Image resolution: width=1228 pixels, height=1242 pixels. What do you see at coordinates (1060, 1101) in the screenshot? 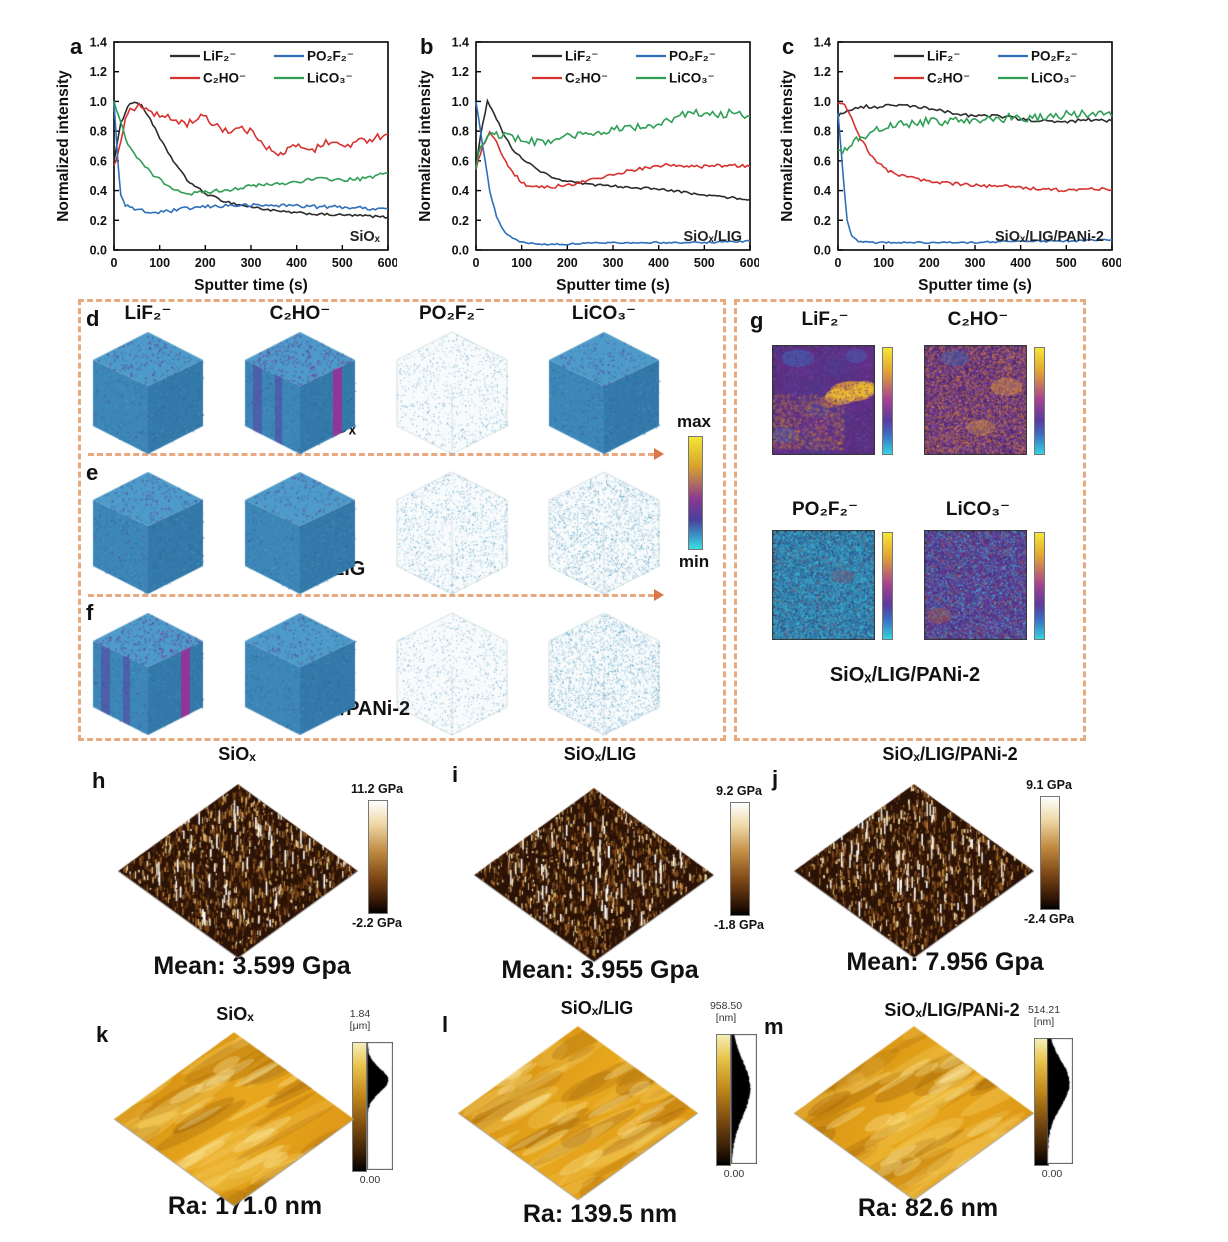
I see `topo-histogram-m` at bounding box center [1060, 1101].